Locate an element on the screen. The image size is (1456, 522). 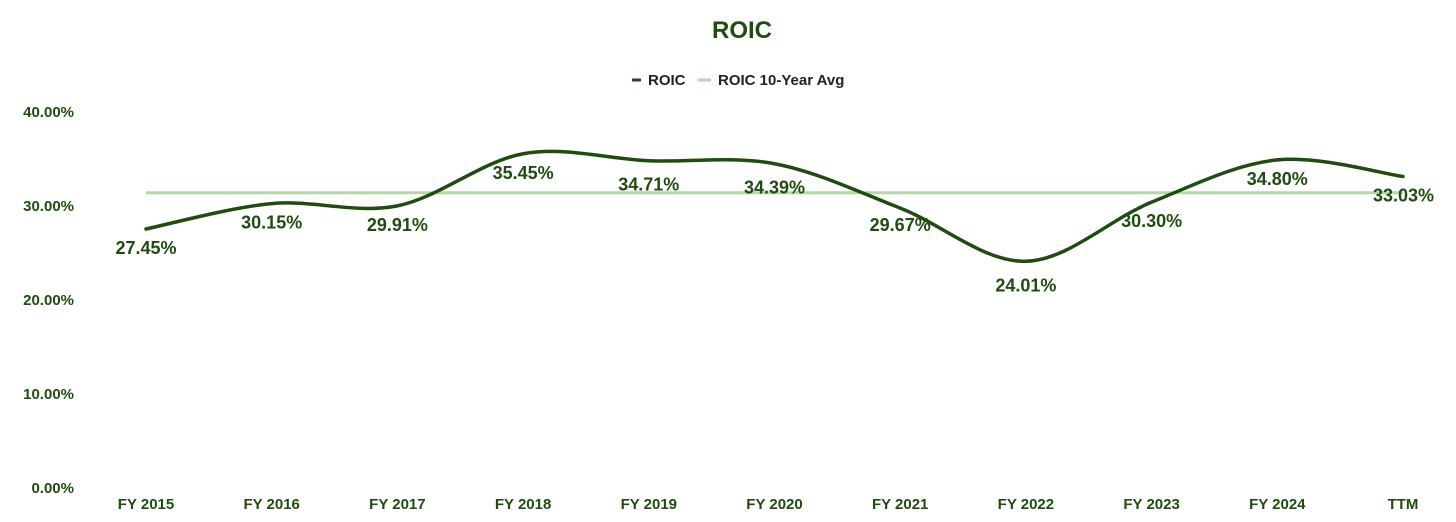
y-tick-label: 20.00% is located at coordinates (48, 300).